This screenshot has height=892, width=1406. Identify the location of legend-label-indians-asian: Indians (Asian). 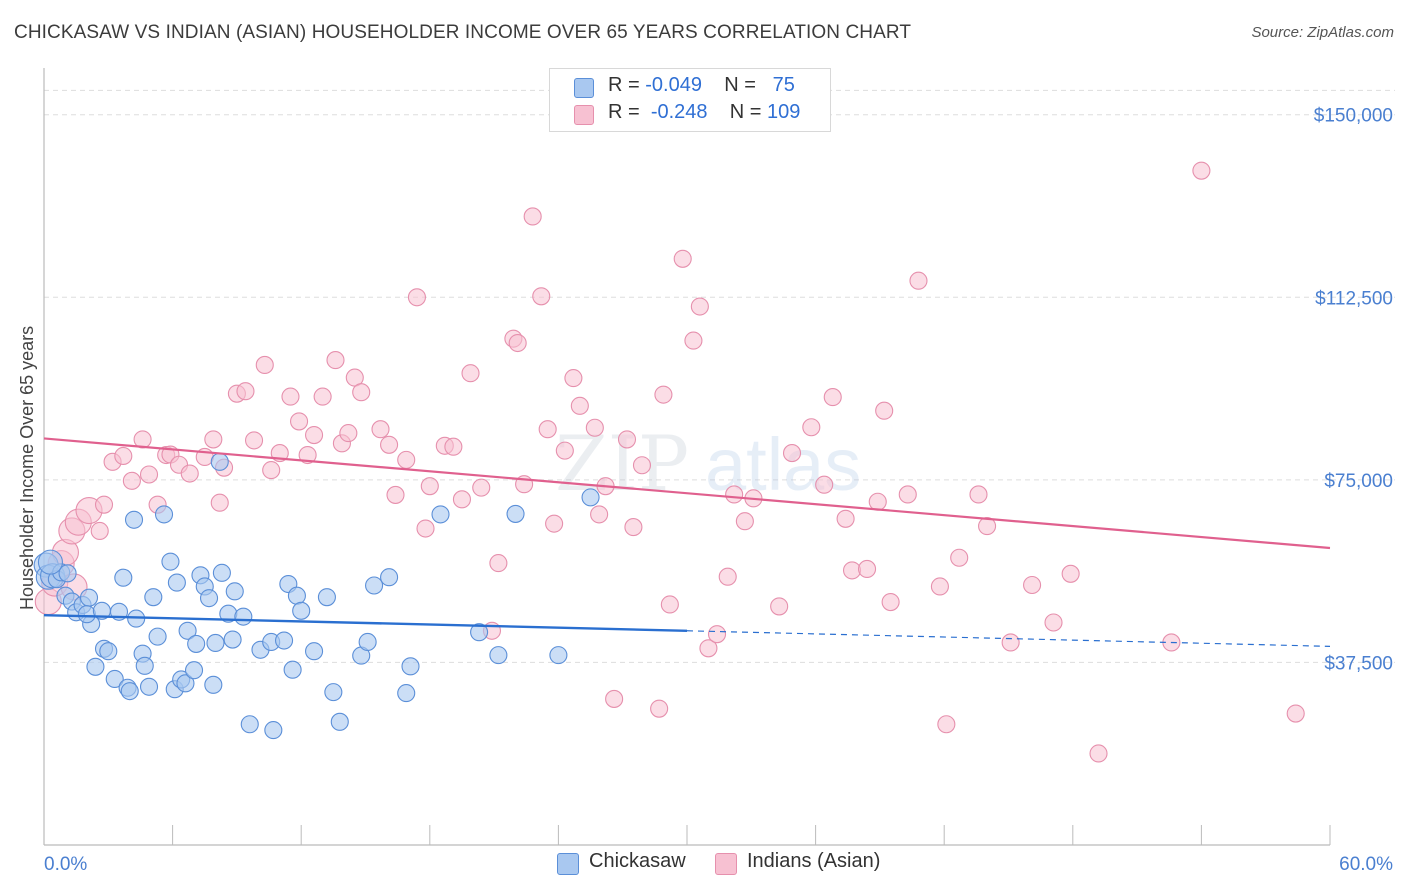
(814, 861).